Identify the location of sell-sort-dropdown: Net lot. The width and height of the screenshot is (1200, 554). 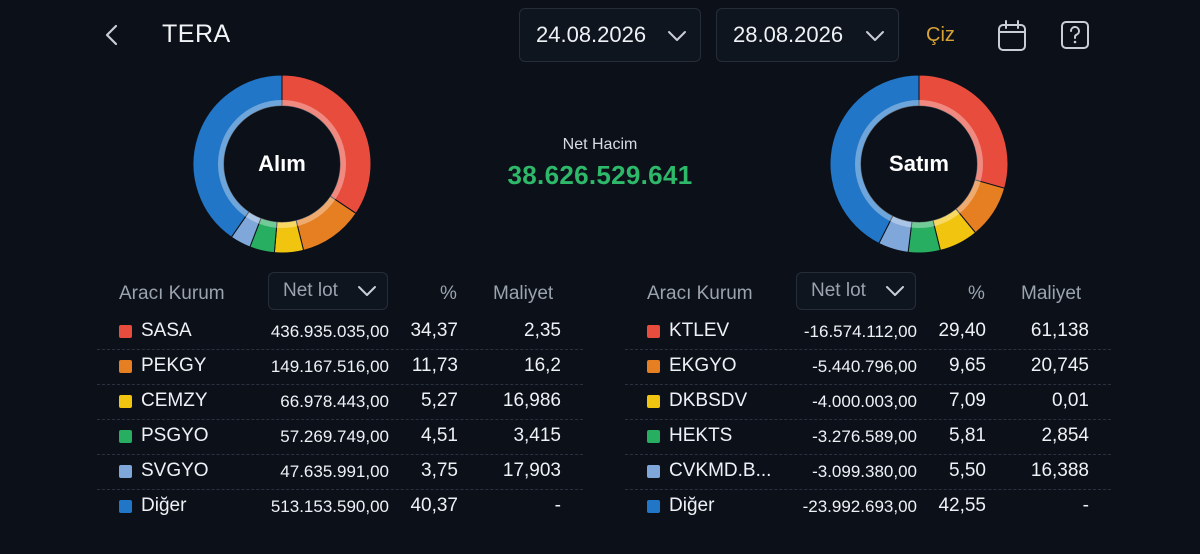
(856, 291).